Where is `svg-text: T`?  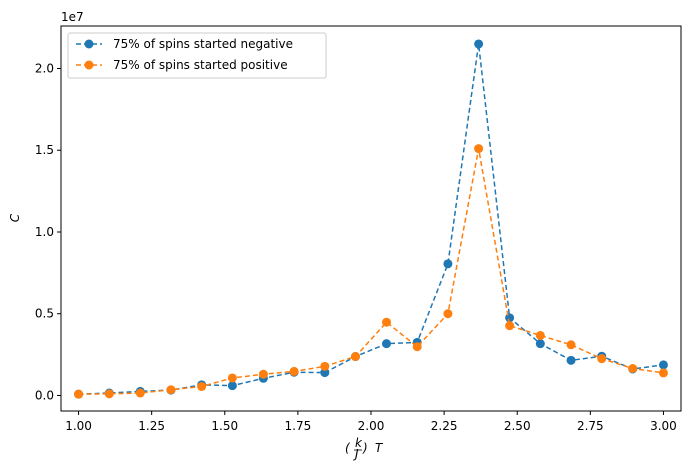 svg-text: T is located at coordinates (379, 448).